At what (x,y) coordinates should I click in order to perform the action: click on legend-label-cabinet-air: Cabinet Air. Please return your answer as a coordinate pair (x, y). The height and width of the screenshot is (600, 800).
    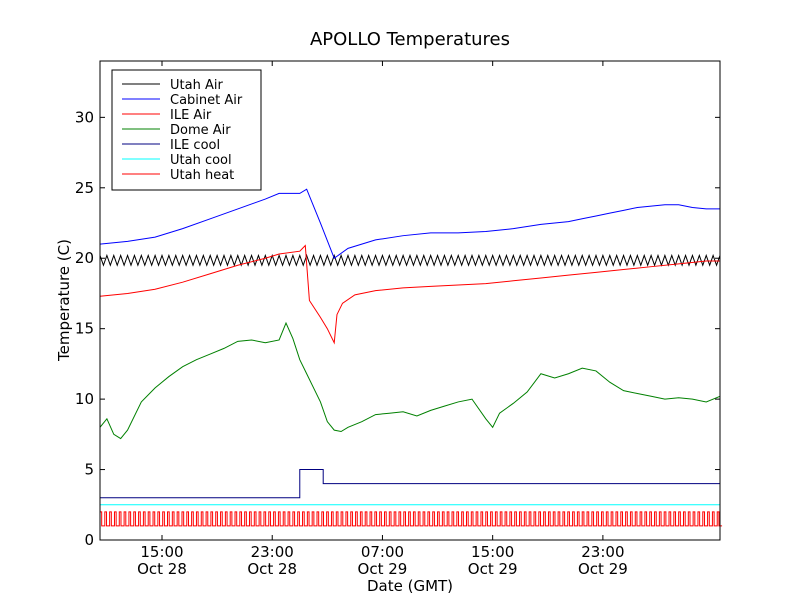
    Looking at the image, I should click on (206, 100).